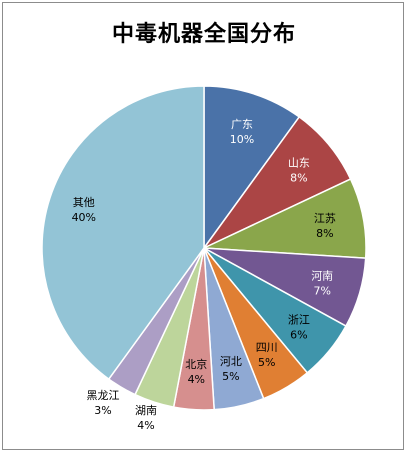  I want to click on slice-value-8: 4%, so click(145, 425).